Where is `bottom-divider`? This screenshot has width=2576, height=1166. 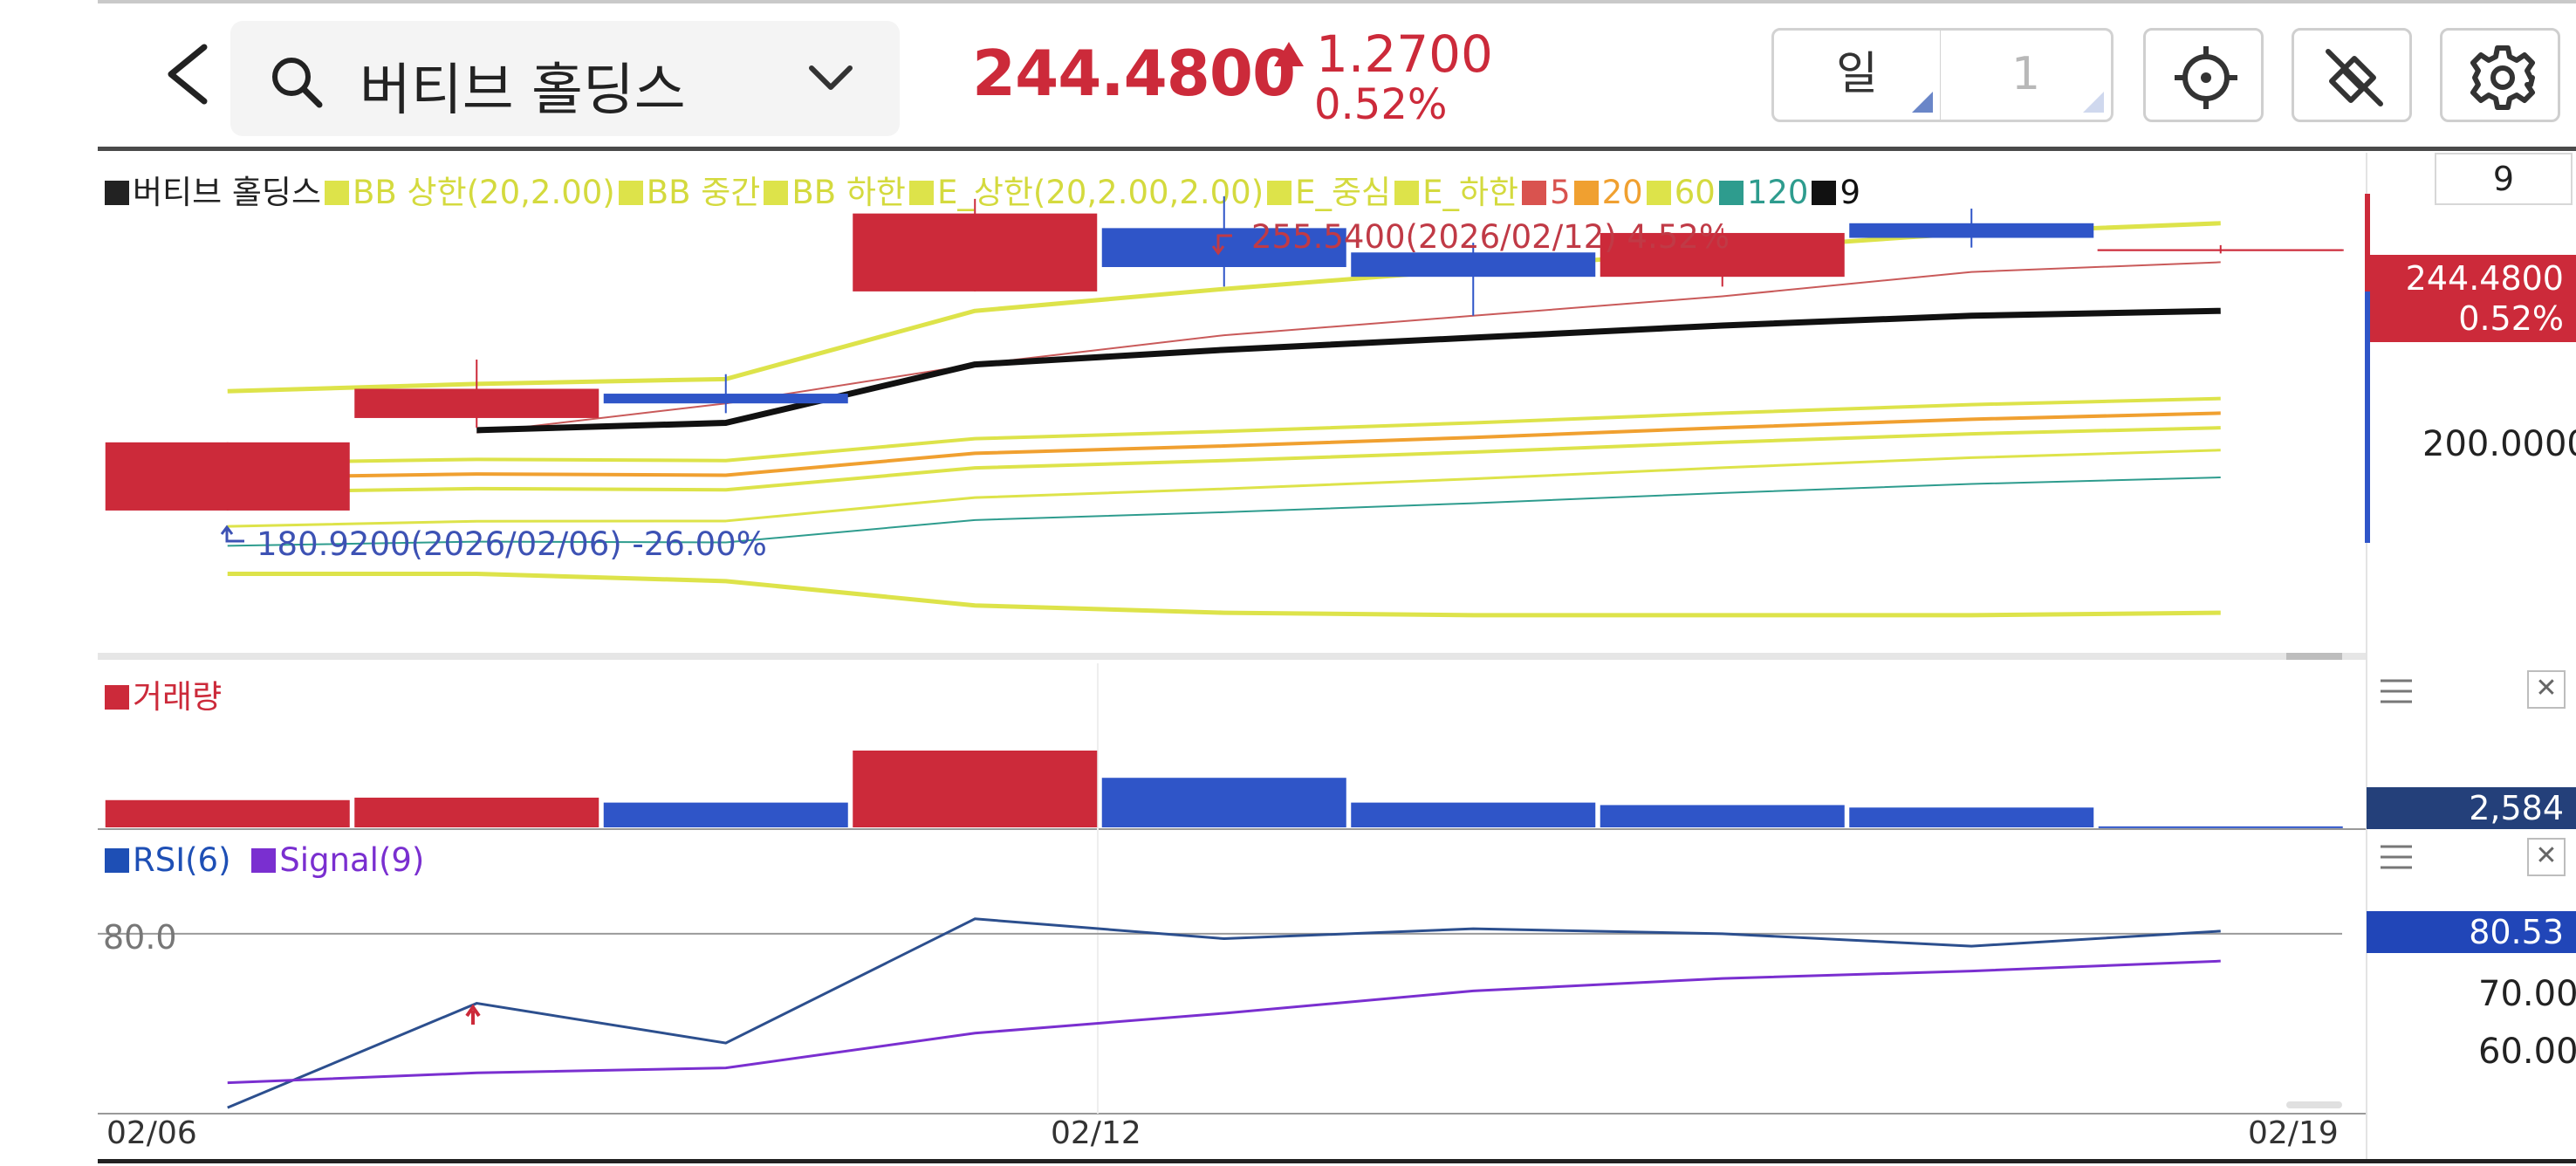
bottom-divider is located at coordinates (1337, 1161).